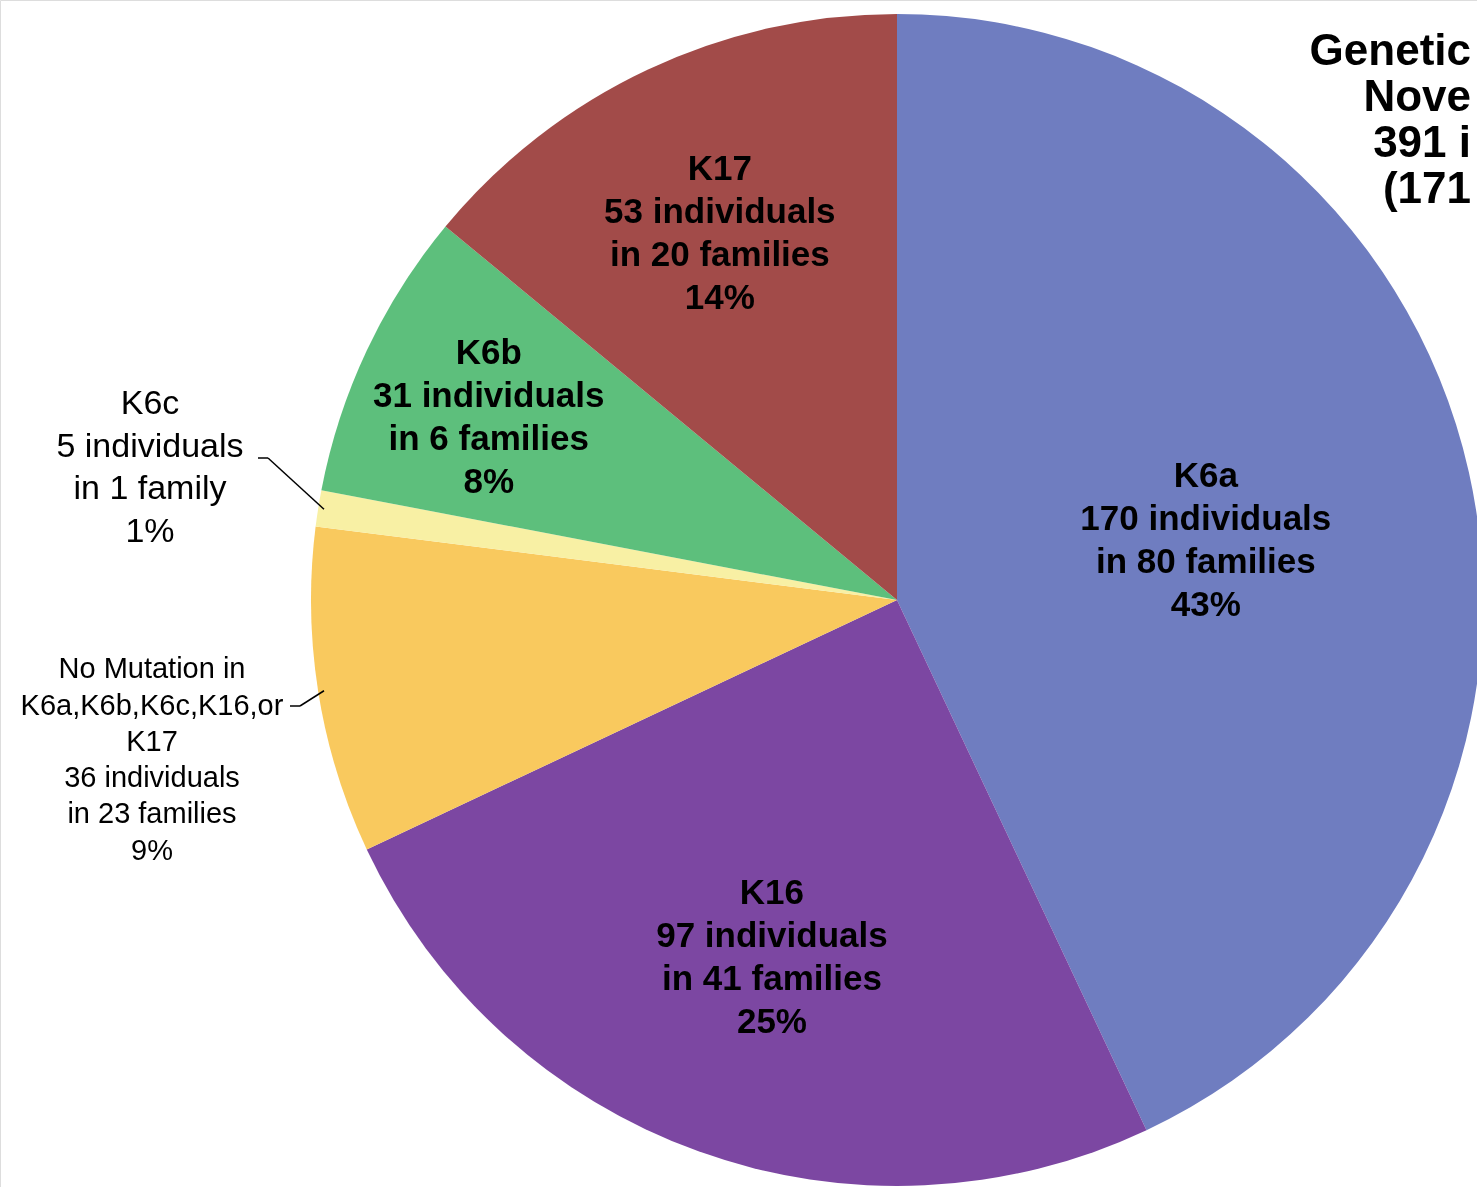 This screenshot has height=1187, width=1477. Describe the element at coordinates (719, 168) in the screenshot. I see `slice-label: K17` at that location.